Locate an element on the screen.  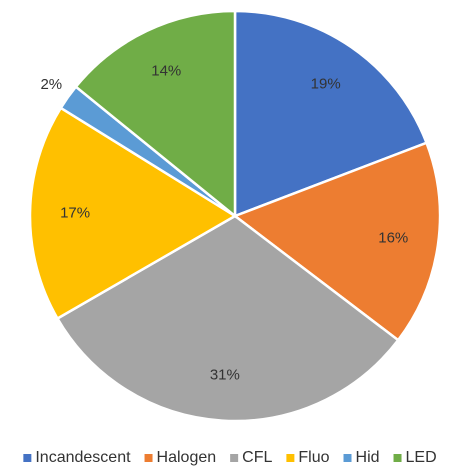
legend-label: Fluo is located at coordinates (313, 457).